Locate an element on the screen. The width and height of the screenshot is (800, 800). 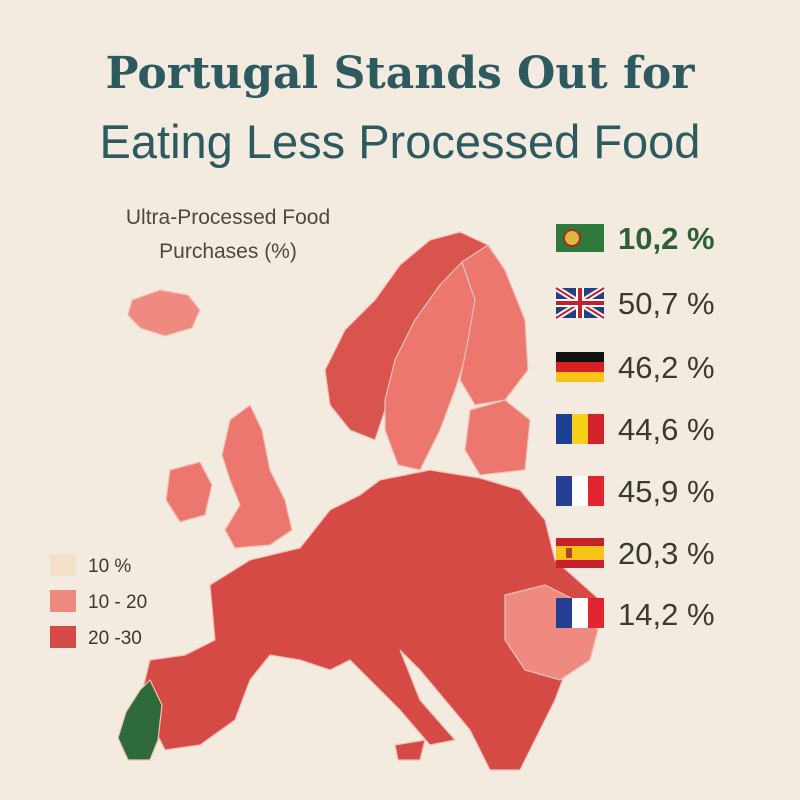
title-line2: Eating Less Processed Food is located at coordinates (400, 141).